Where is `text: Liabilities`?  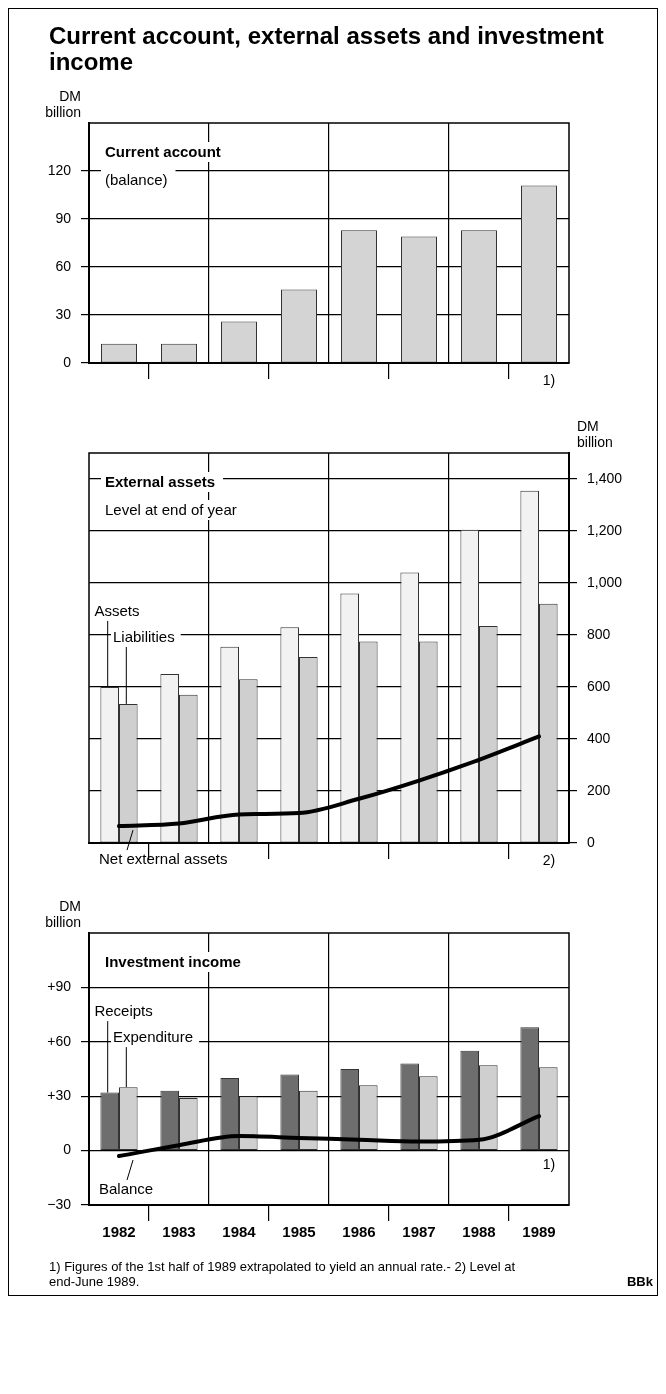
text: Liabilities is located at coordinates (144, 636).